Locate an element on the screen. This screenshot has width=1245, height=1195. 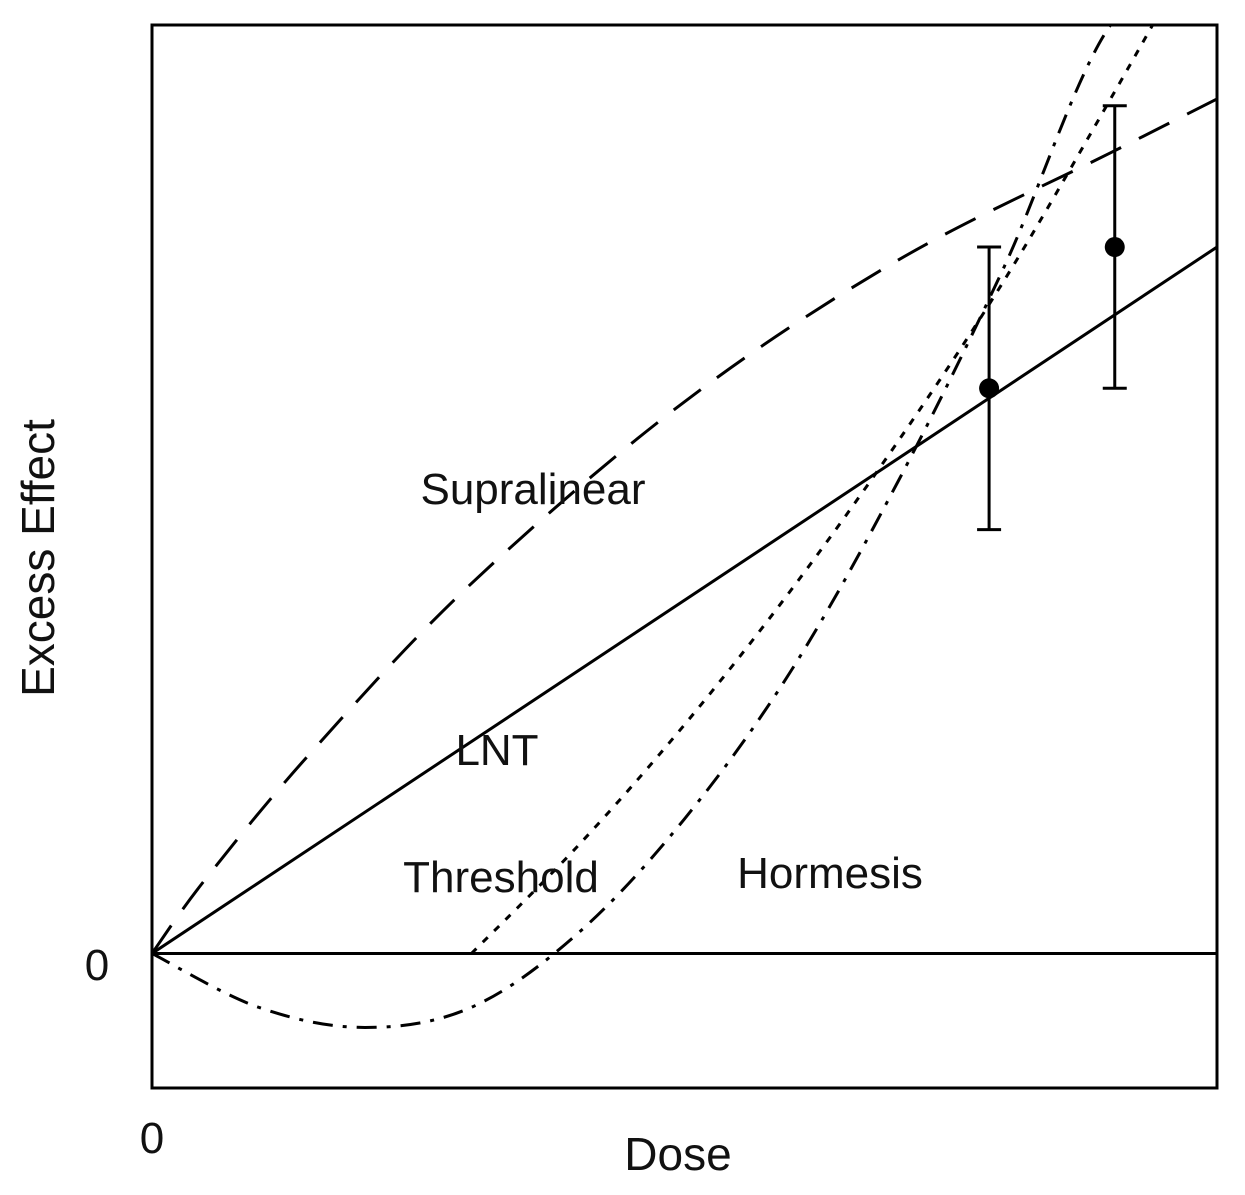
x-axis-label: Dose is located at coordinates (677, 1154).